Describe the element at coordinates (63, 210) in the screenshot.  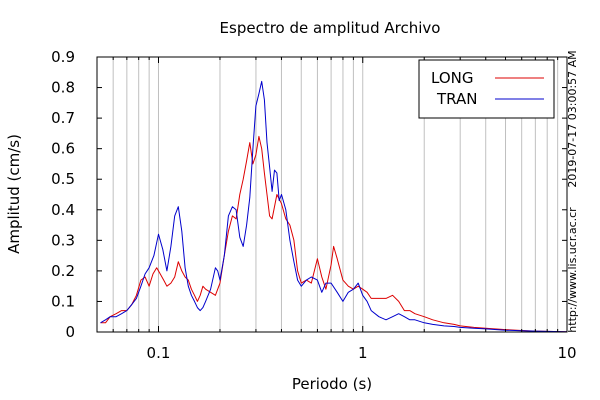
I see `y-tick-label: 0.4` at that location.